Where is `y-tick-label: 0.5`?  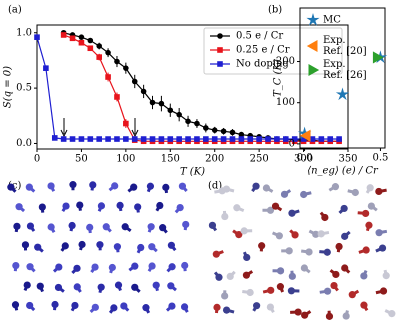
y-tick-label: 0.5 is located at coordinates (24, 88).